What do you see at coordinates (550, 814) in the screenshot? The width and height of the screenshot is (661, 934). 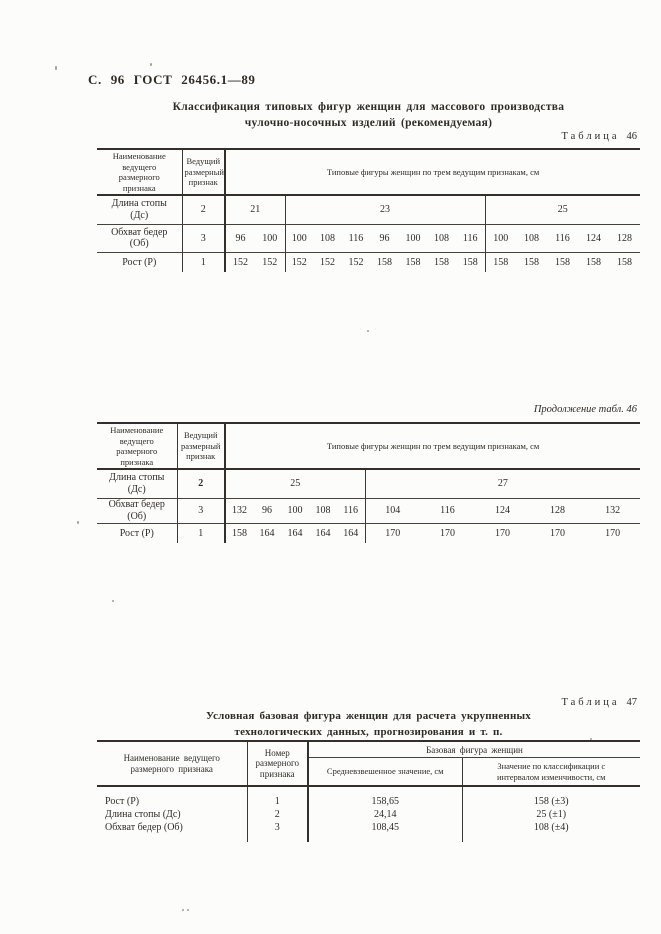 I see `value-cell: 25 (±1)` at bounding box center [550, 814].